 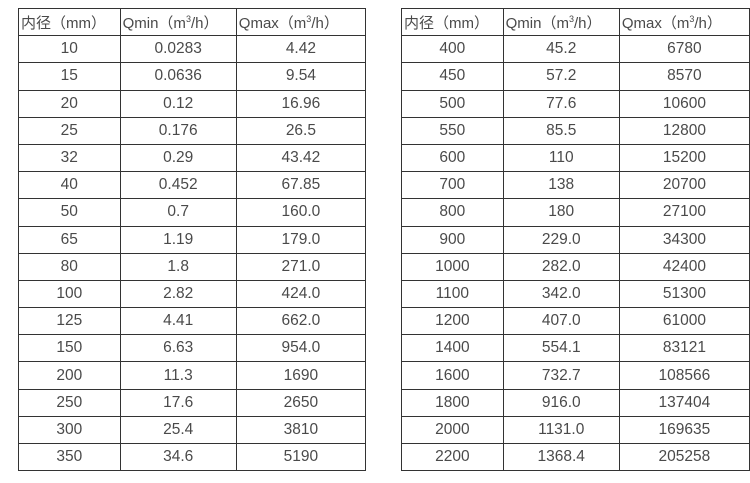 I want to click on table-row: 1100 342.0 51300, so click(x=575, y=294).